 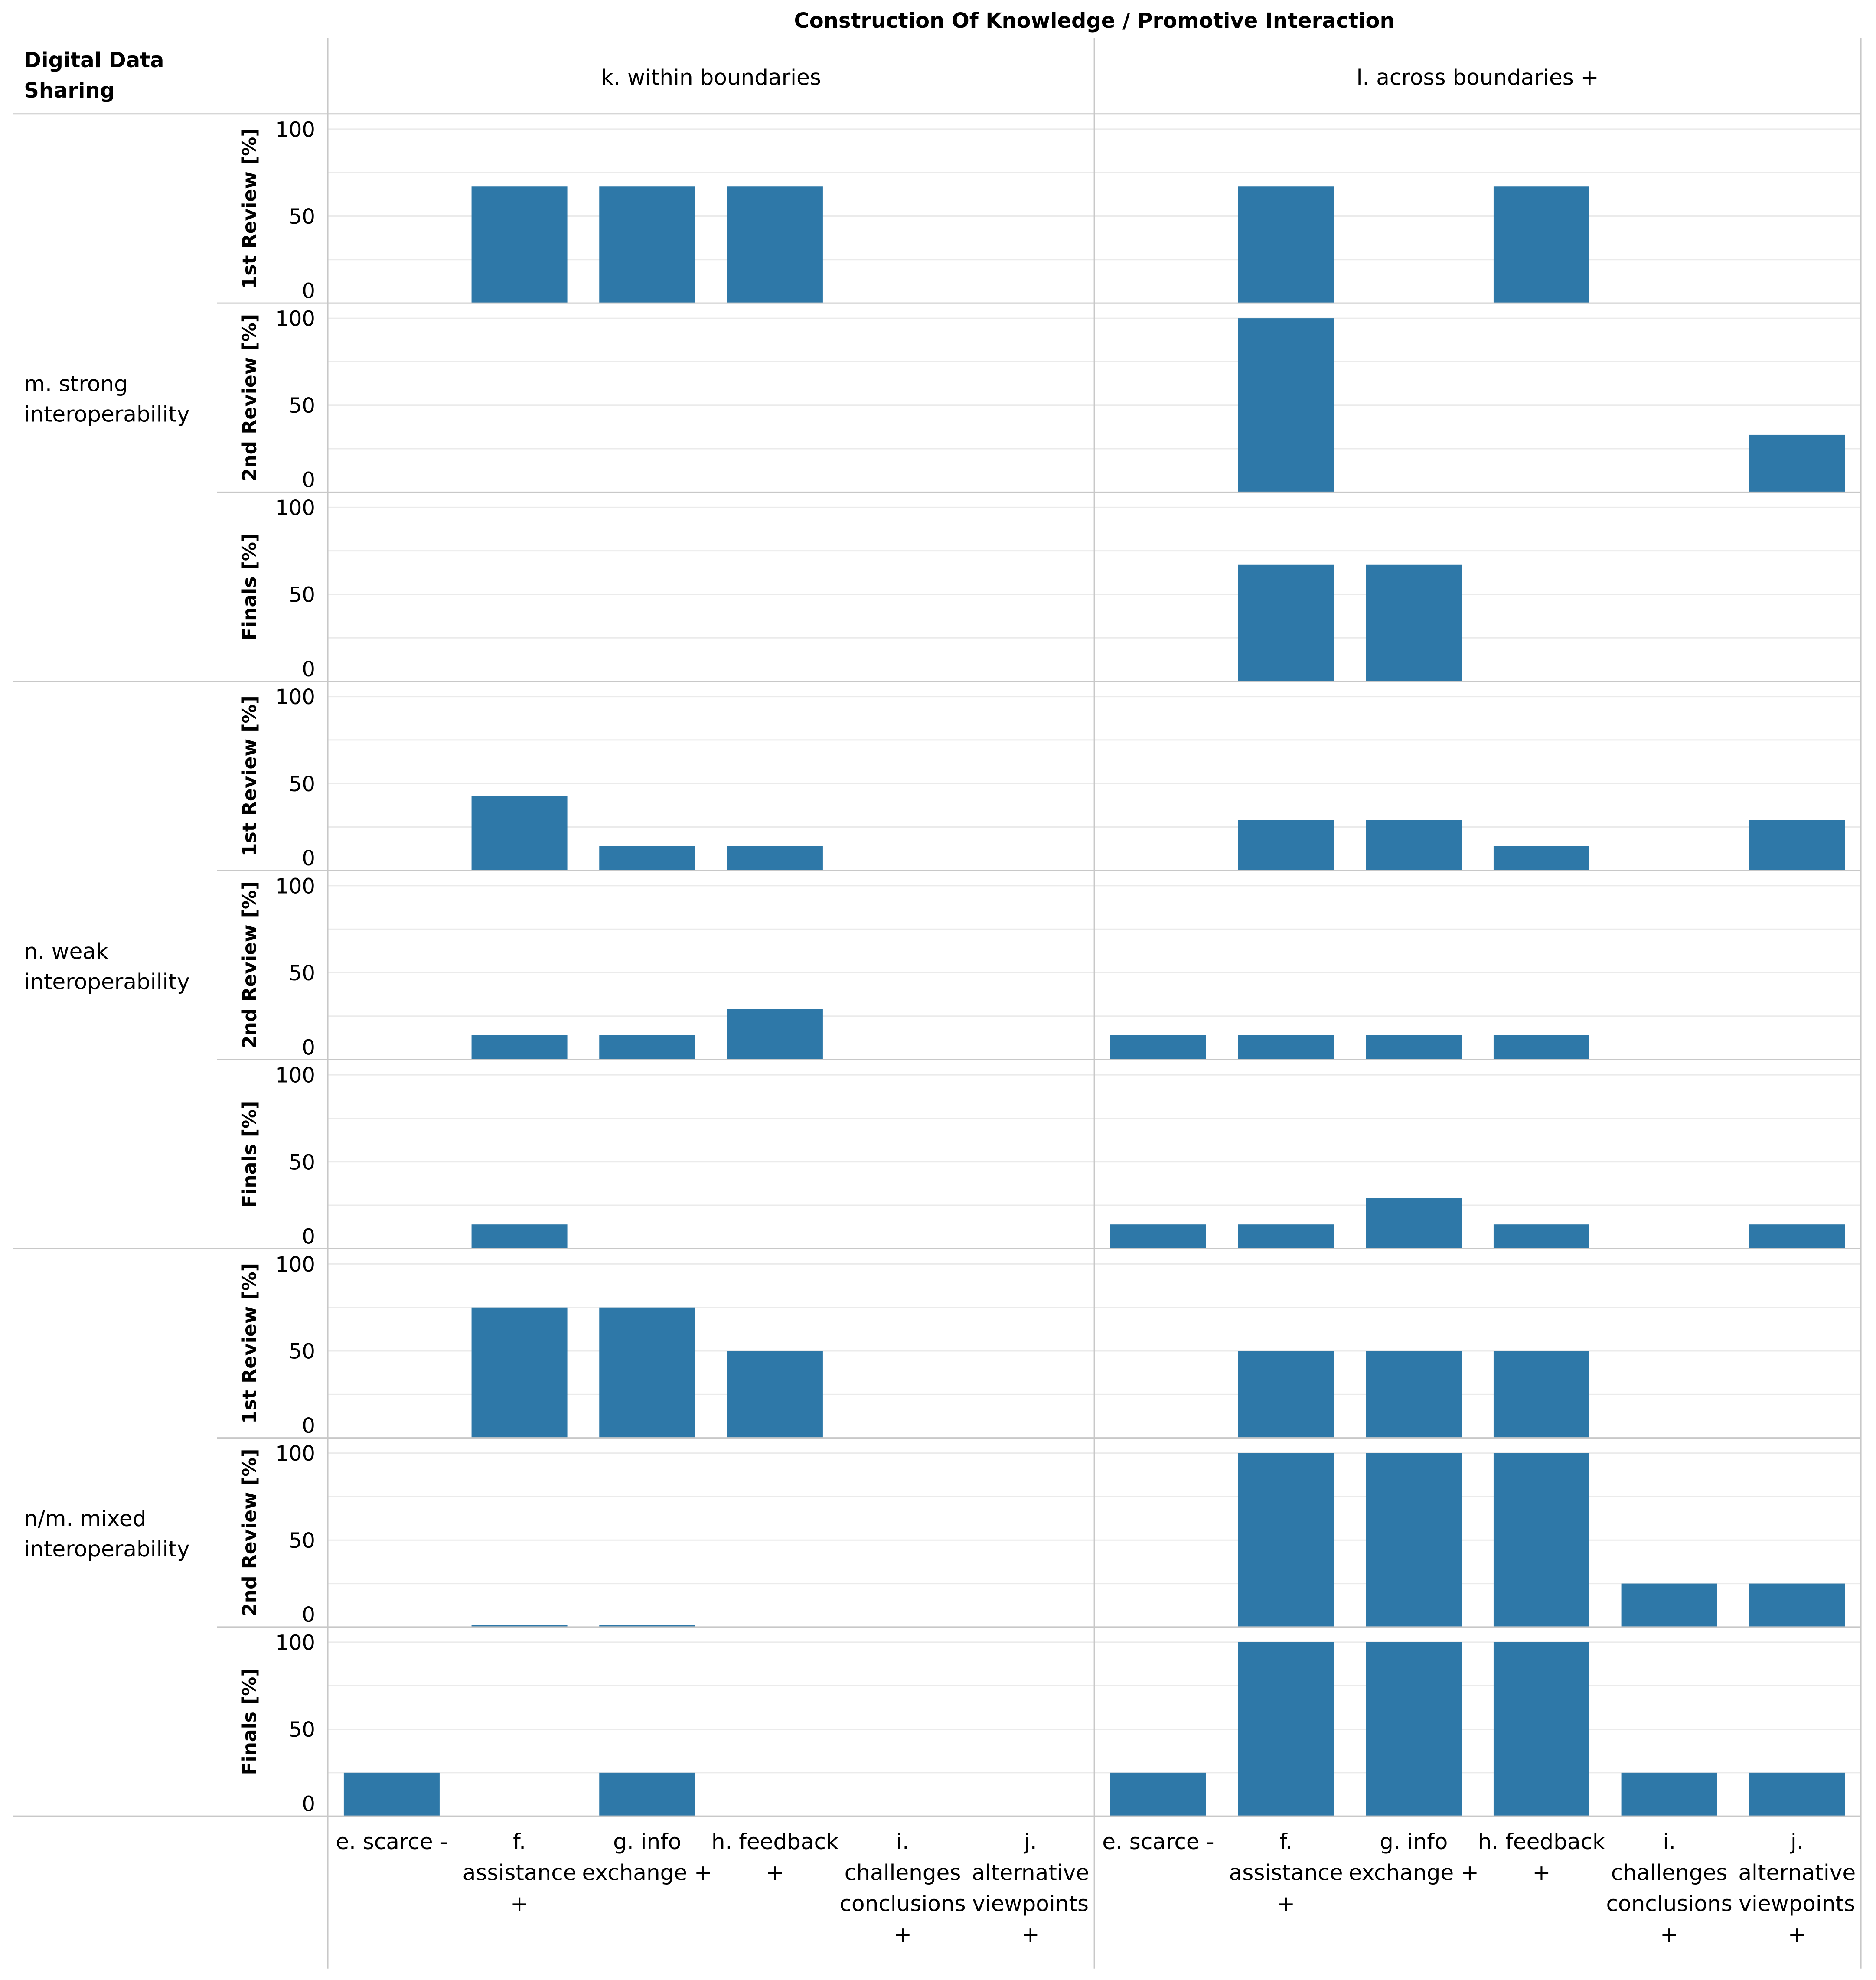 What do you see at coordinates (774, 1842) in the screenshot?
I see `x-tick-label-line: h. feedback` at bounding box center [774, 1842].